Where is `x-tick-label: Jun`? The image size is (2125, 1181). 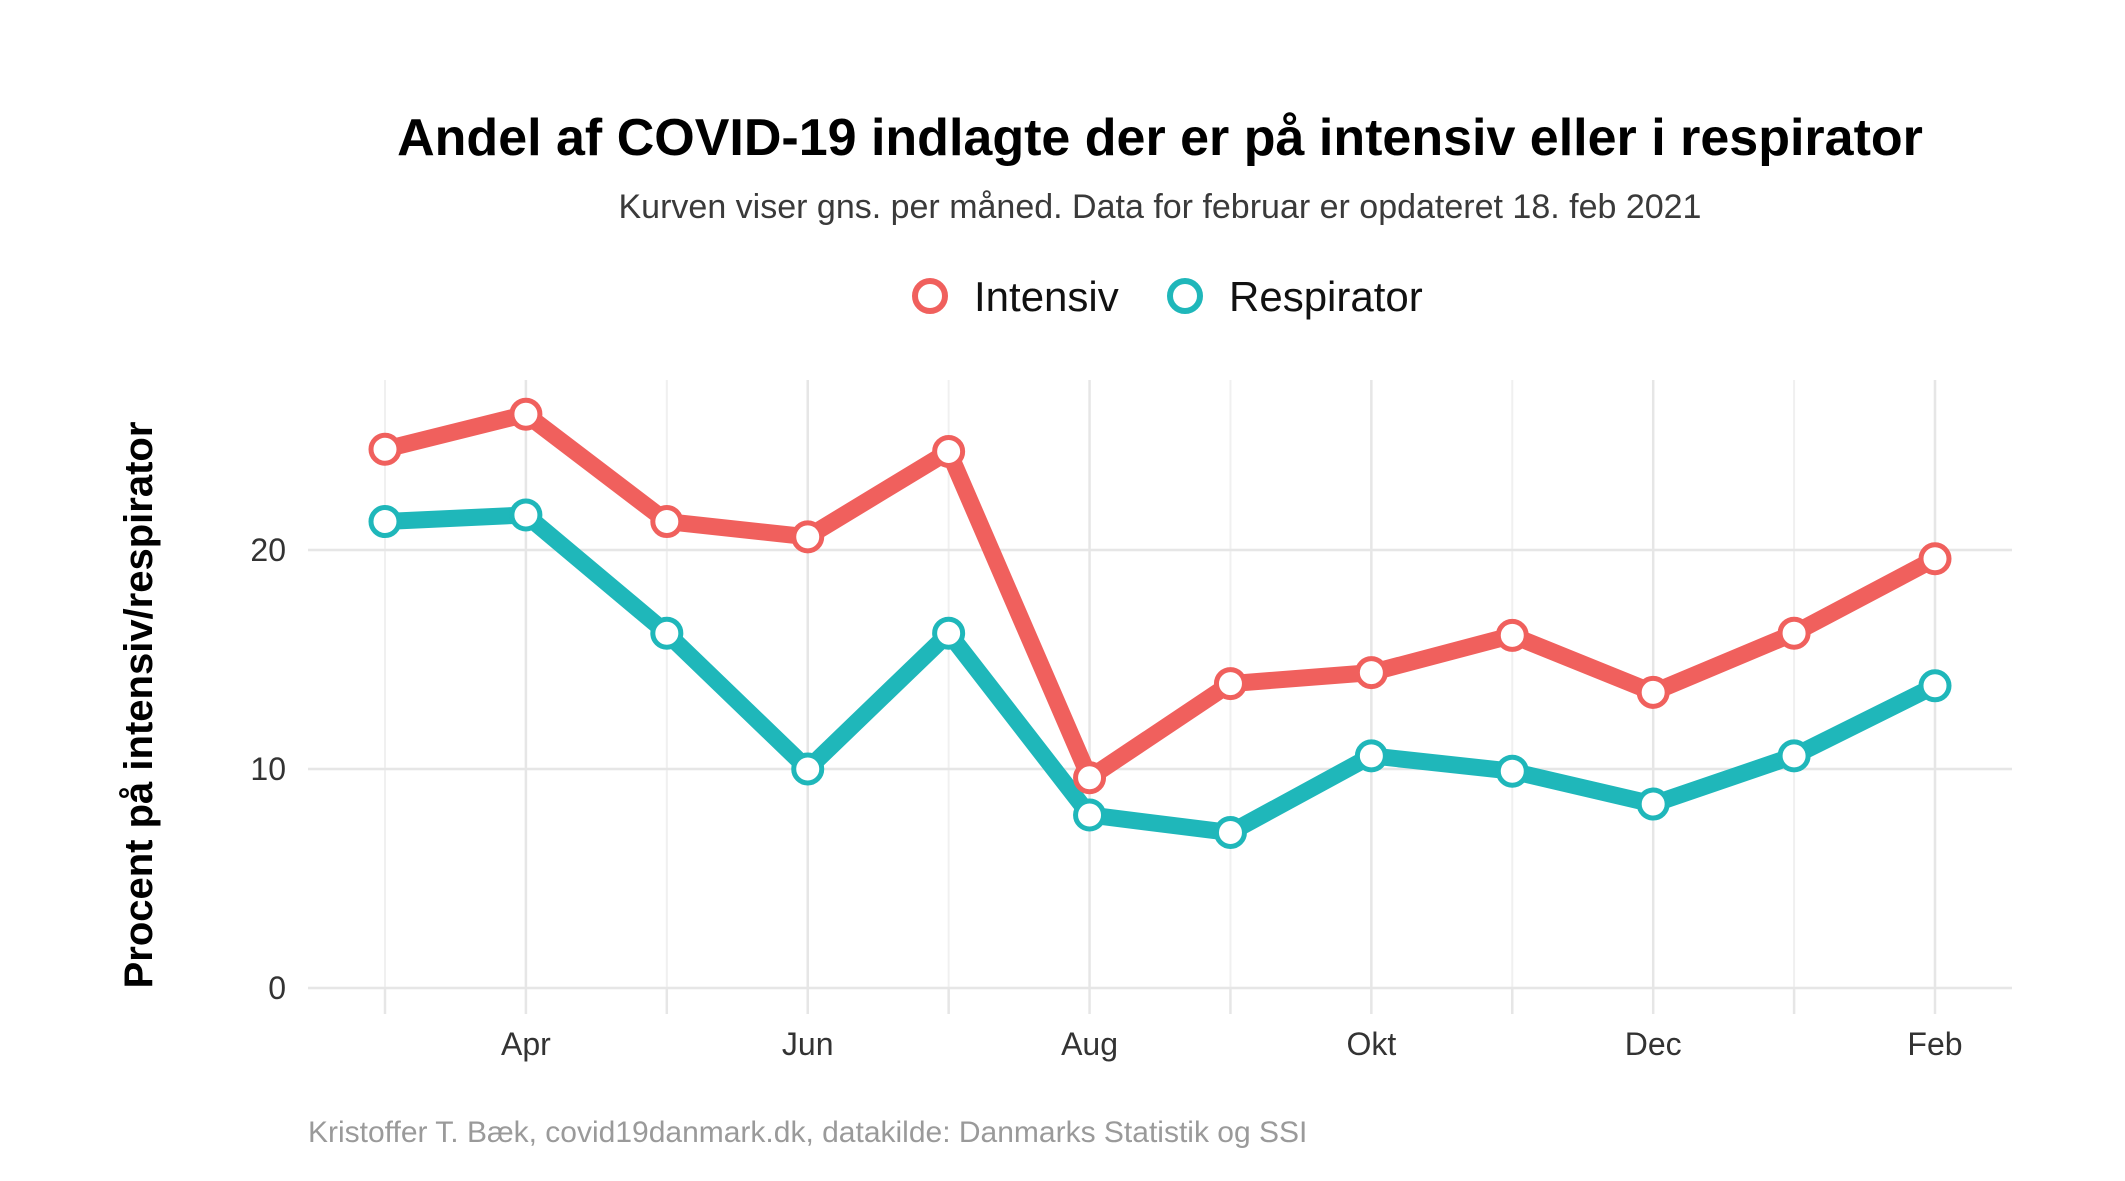 x-tick-label: Jun is located at coordinates (808, 1044).